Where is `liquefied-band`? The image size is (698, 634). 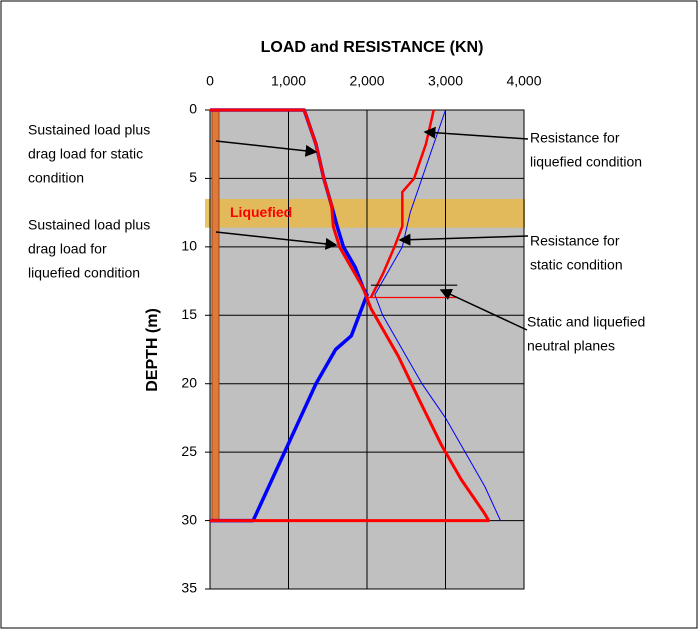
liquefied-band is located at coordinates (365, 213).